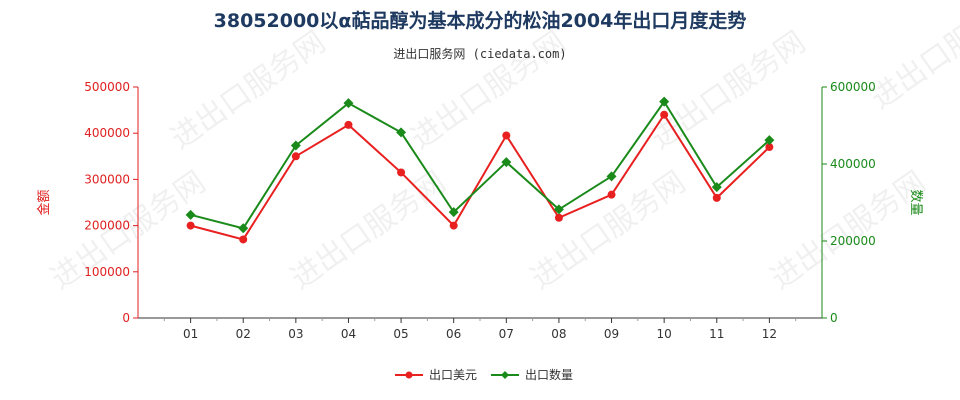  I want to click on legend-label: 出口美元, so click(453, 375).